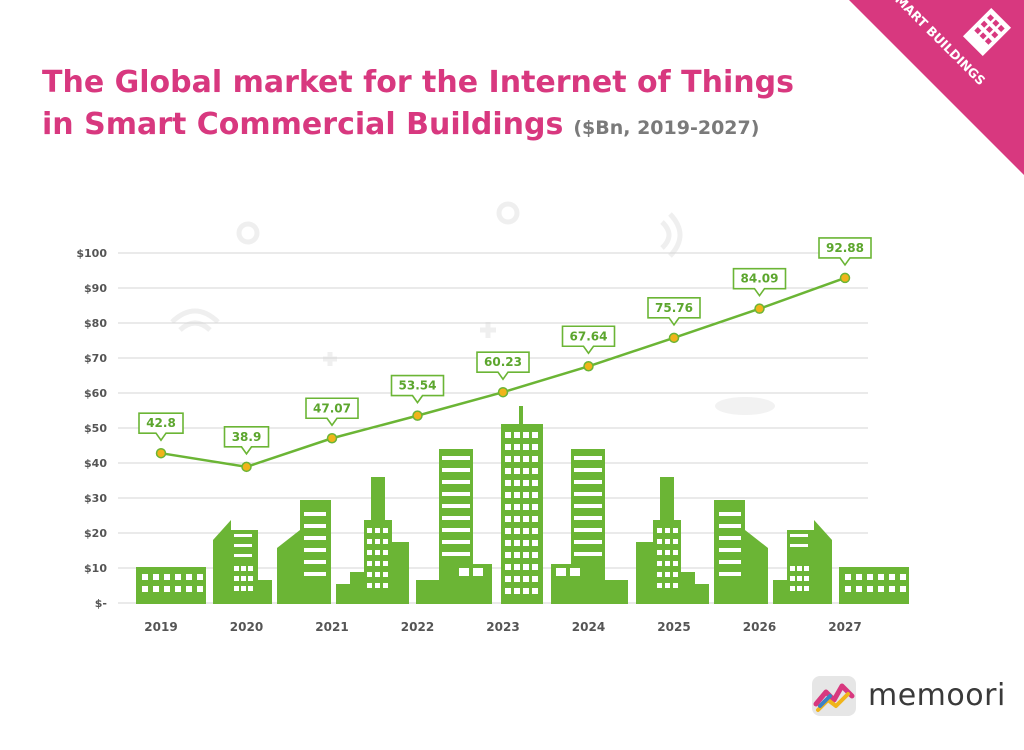 Image resolution: width=1024 pixels, height=750 pixels. Describe the element at coordinates (987, 32) in the screenshot. I see `building-icon` at that location.